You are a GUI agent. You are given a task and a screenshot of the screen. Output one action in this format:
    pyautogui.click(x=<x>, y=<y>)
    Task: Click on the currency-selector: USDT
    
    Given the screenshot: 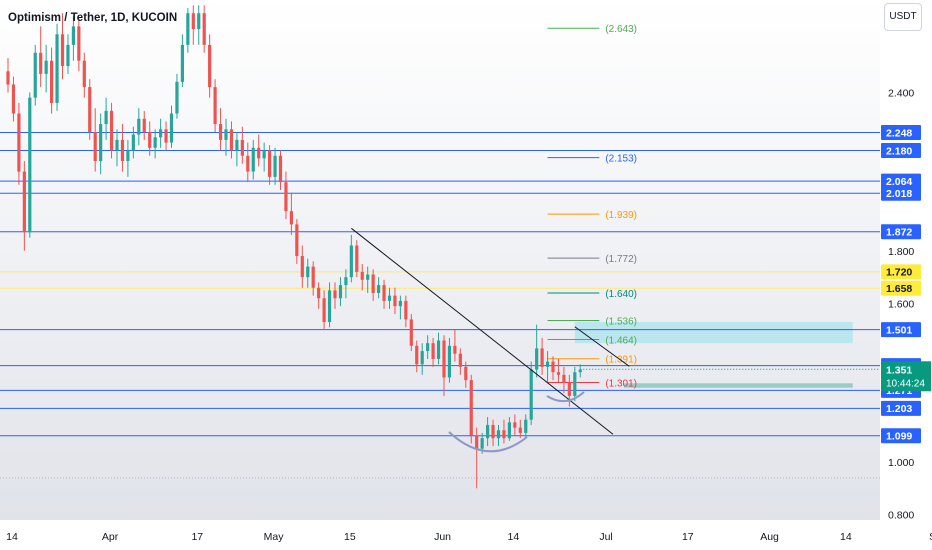 What is the action you would take?
    pyautogui.click(x=903, y=17)
    